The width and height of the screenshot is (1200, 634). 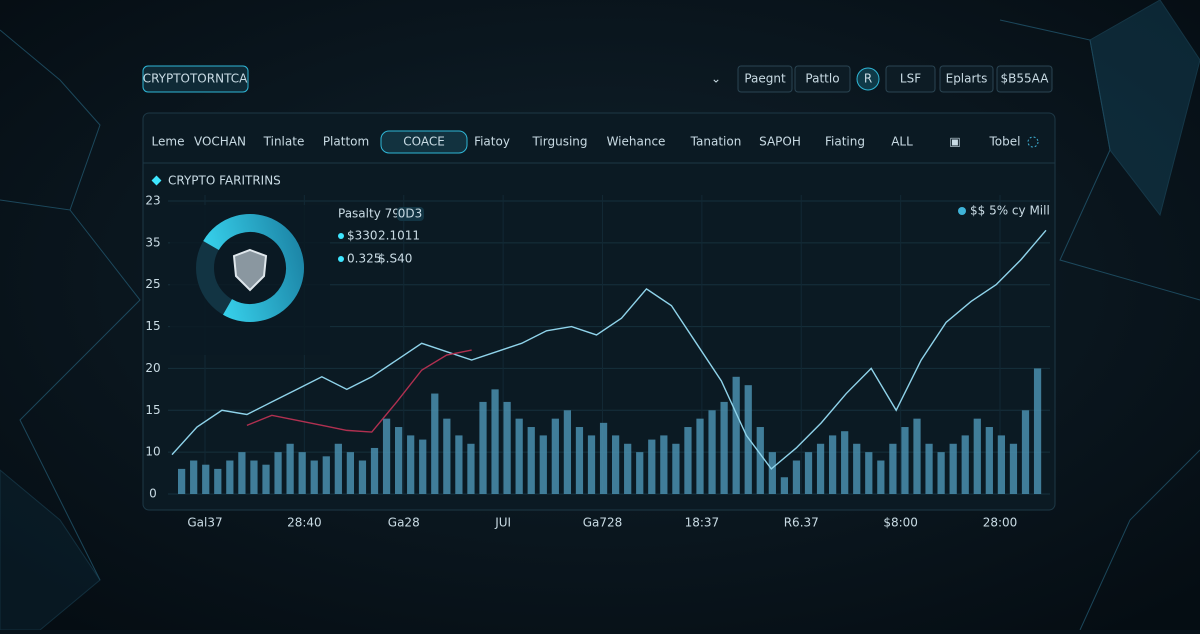 I want to click on x-tick-label: 18:37, so click(x=702, y=523).